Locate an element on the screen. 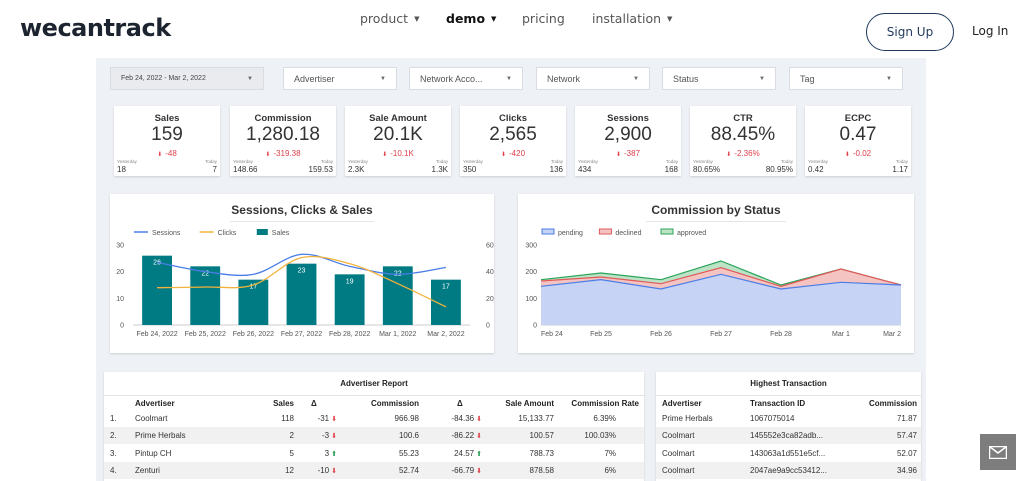 This screenshot has width=1024, height=481. sign-up-button: Sign Up is located at coordinates (910, 32).